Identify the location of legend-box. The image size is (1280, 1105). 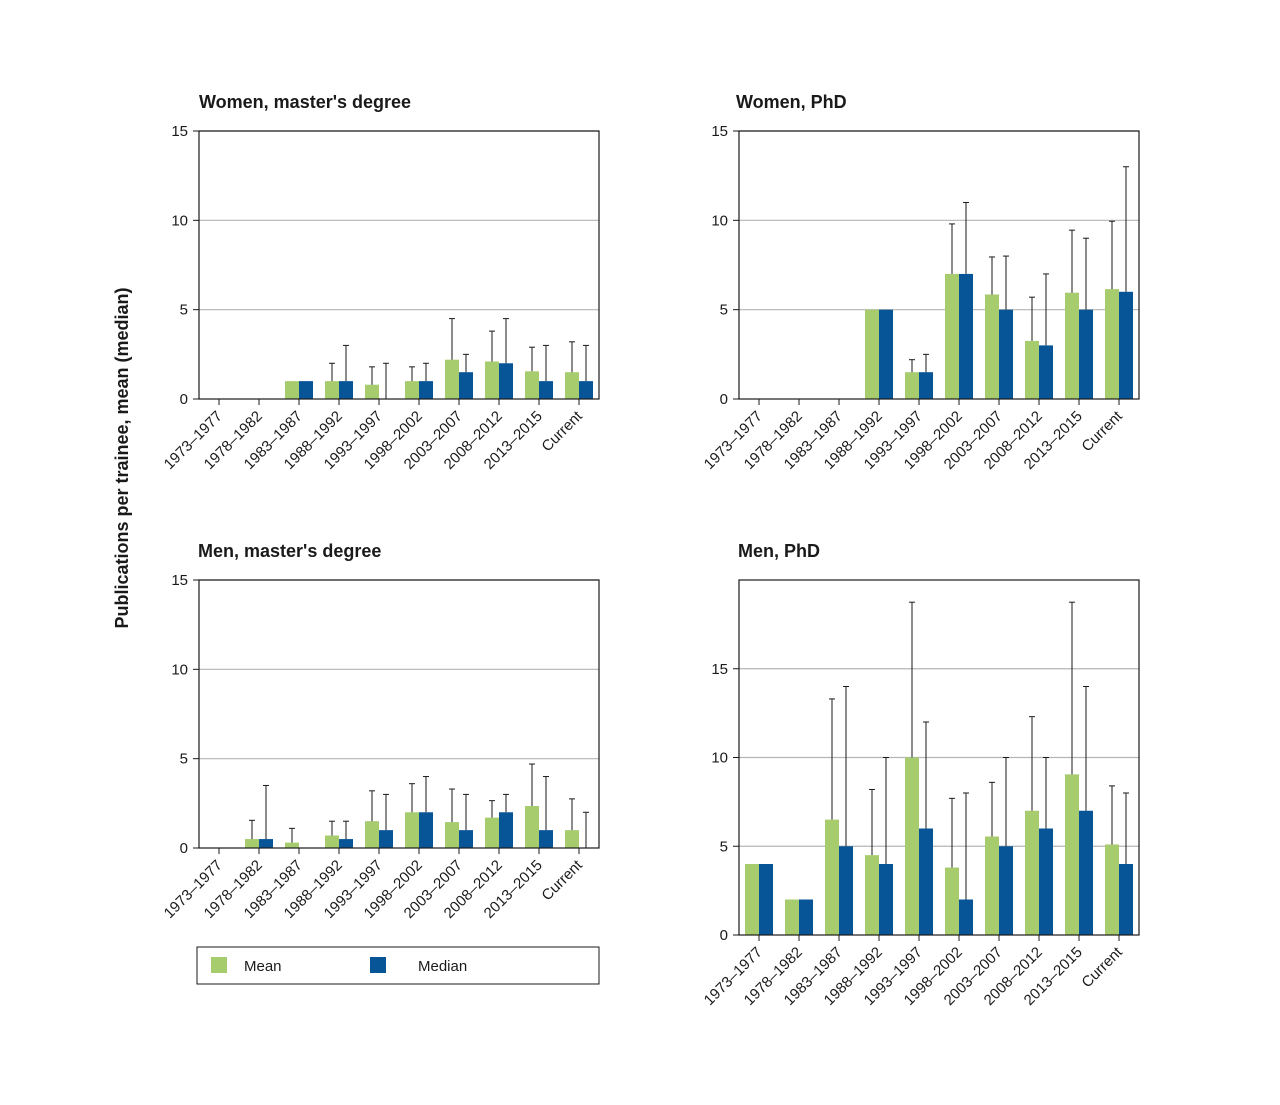
(398, 965).